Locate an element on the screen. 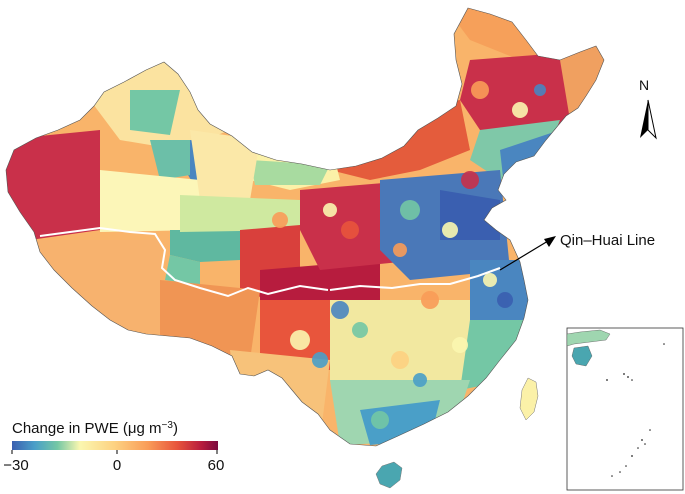 The width and height of the screenshot is (685, 494). region-tibet-west is located at coordinates (95, 290).